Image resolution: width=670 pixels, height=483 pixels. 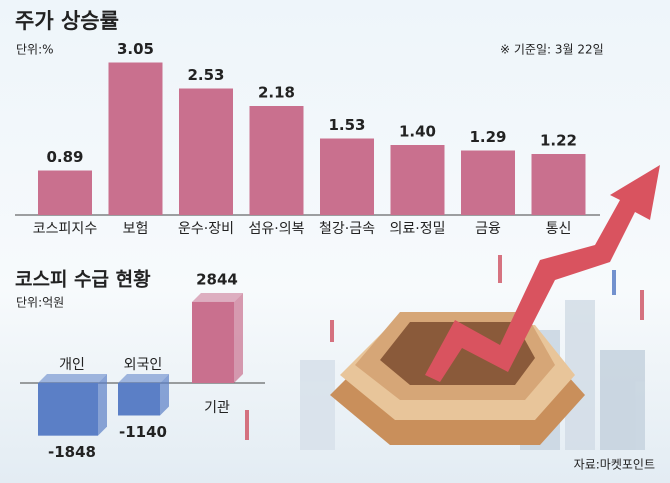 I want to click on category-label: 개인, so click(x=72, y=365).